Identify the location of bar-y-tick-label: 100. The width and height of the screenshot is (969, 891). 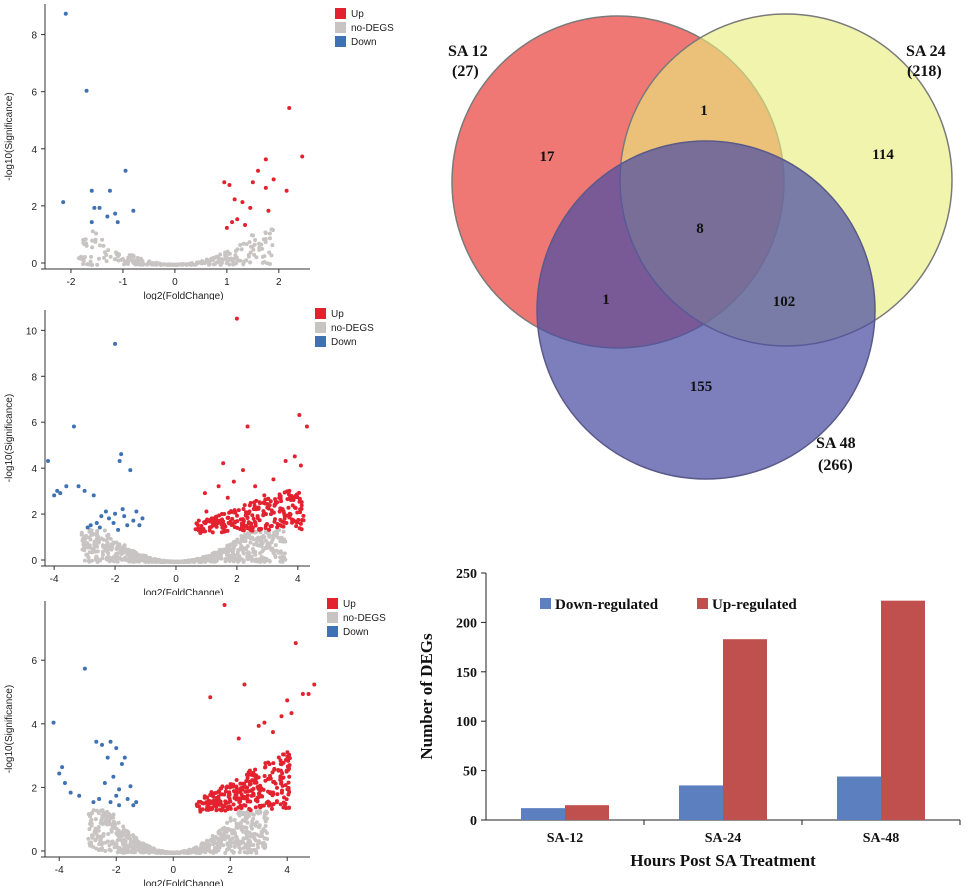
(466, 722).